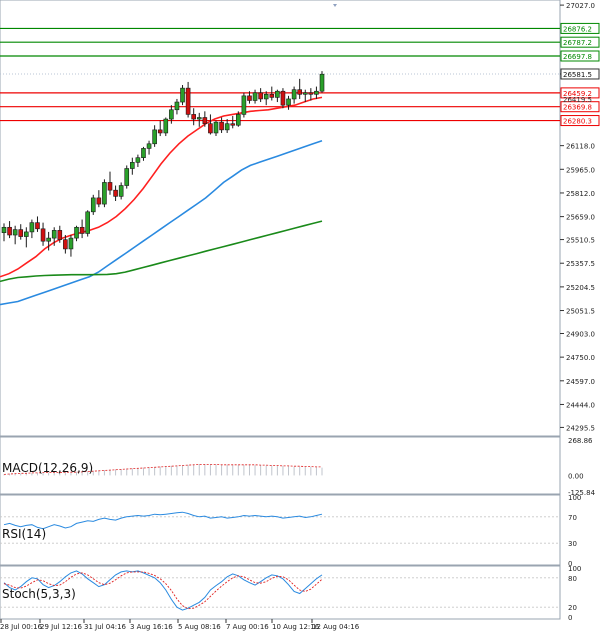 The image size is (600, 633). I want to click on price-tick-label: 26118.0, so click(580, 147).